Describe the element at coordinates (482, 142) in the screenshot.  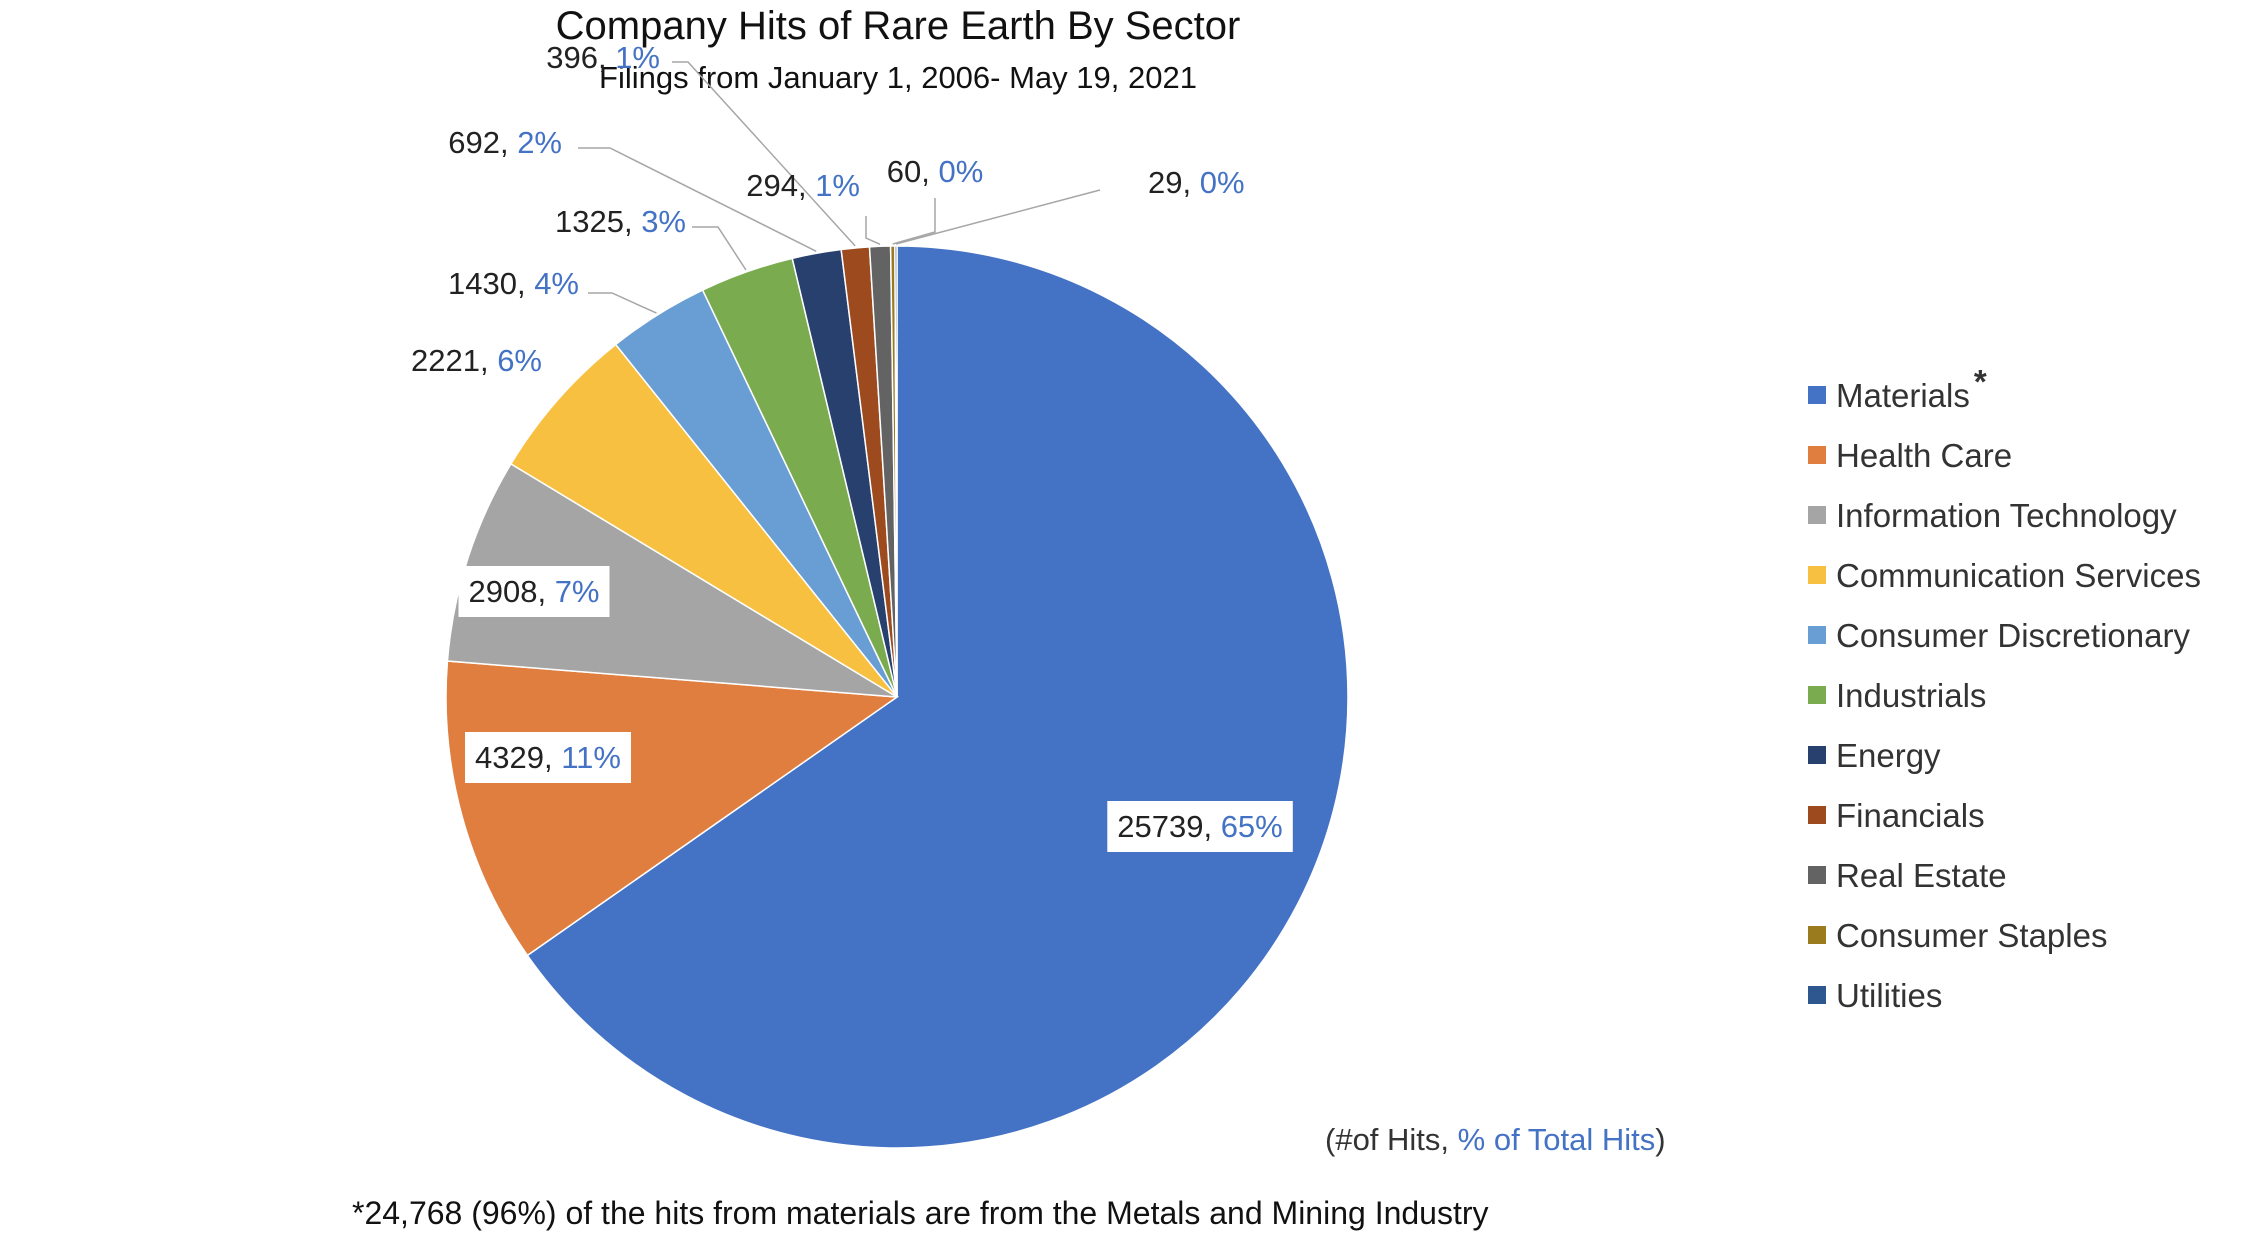
I see `data-label-value: 692,` at that location.